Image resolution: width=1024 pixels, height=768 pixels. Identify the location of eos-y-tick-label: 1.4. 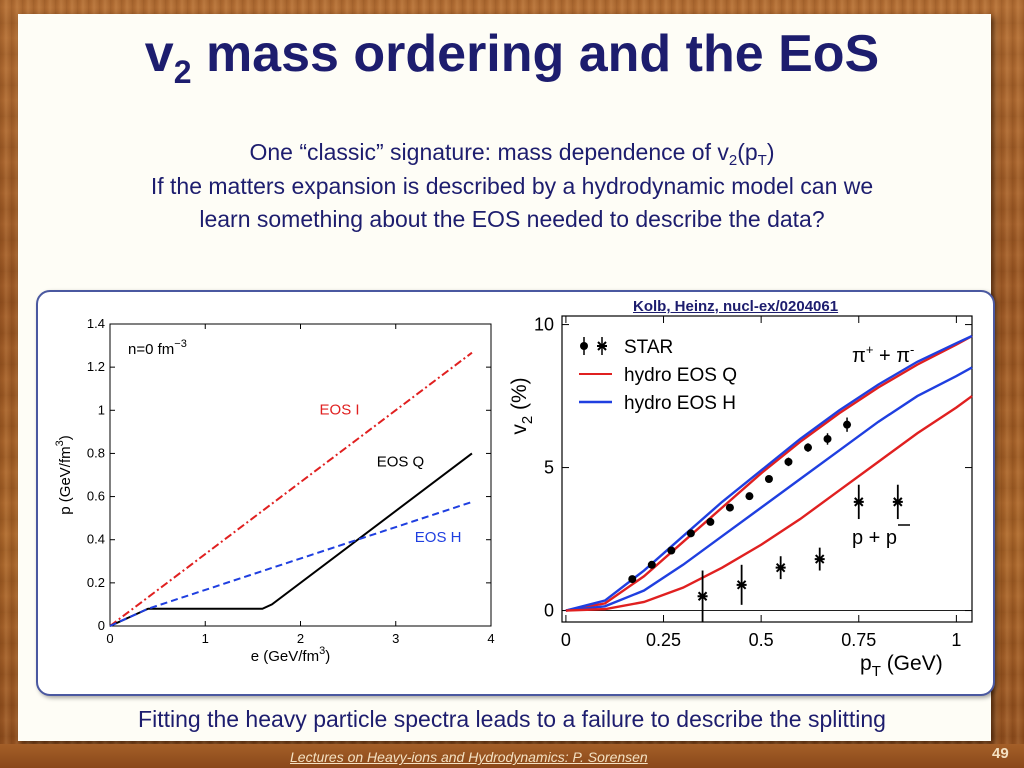
(96, 323).